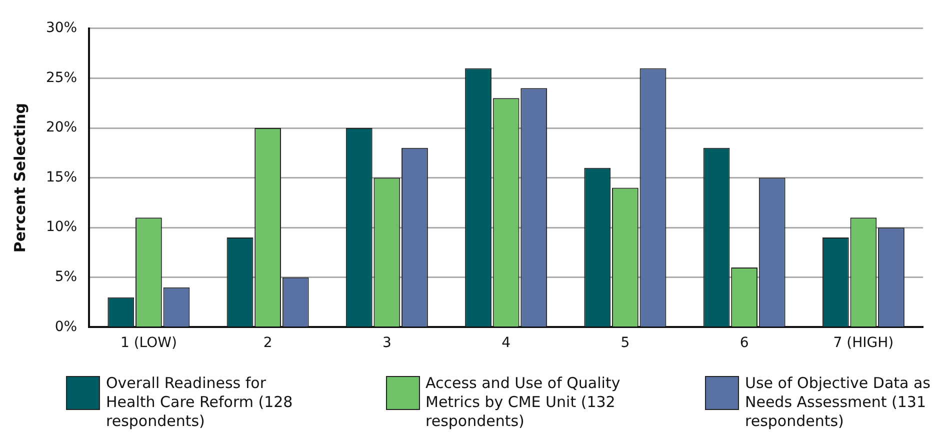  I want to click on y-tick-label: 15%, so click(62, 177).